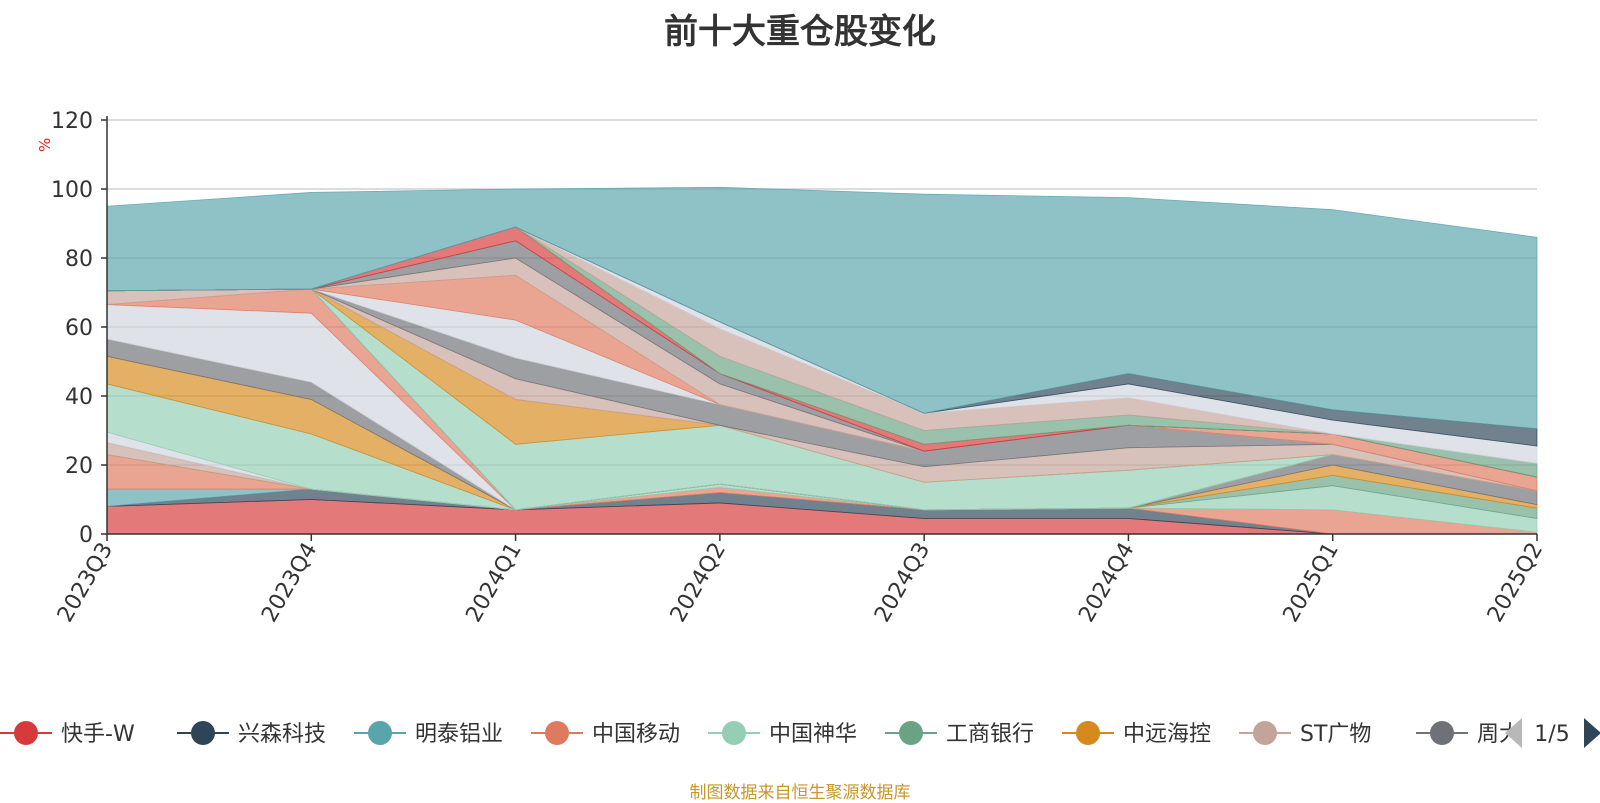 The image size is (1600, 803). Describe the element at coordinates (1106, 583) in the screenshot. I see `x-tick-label: 2024Q4` at that location.